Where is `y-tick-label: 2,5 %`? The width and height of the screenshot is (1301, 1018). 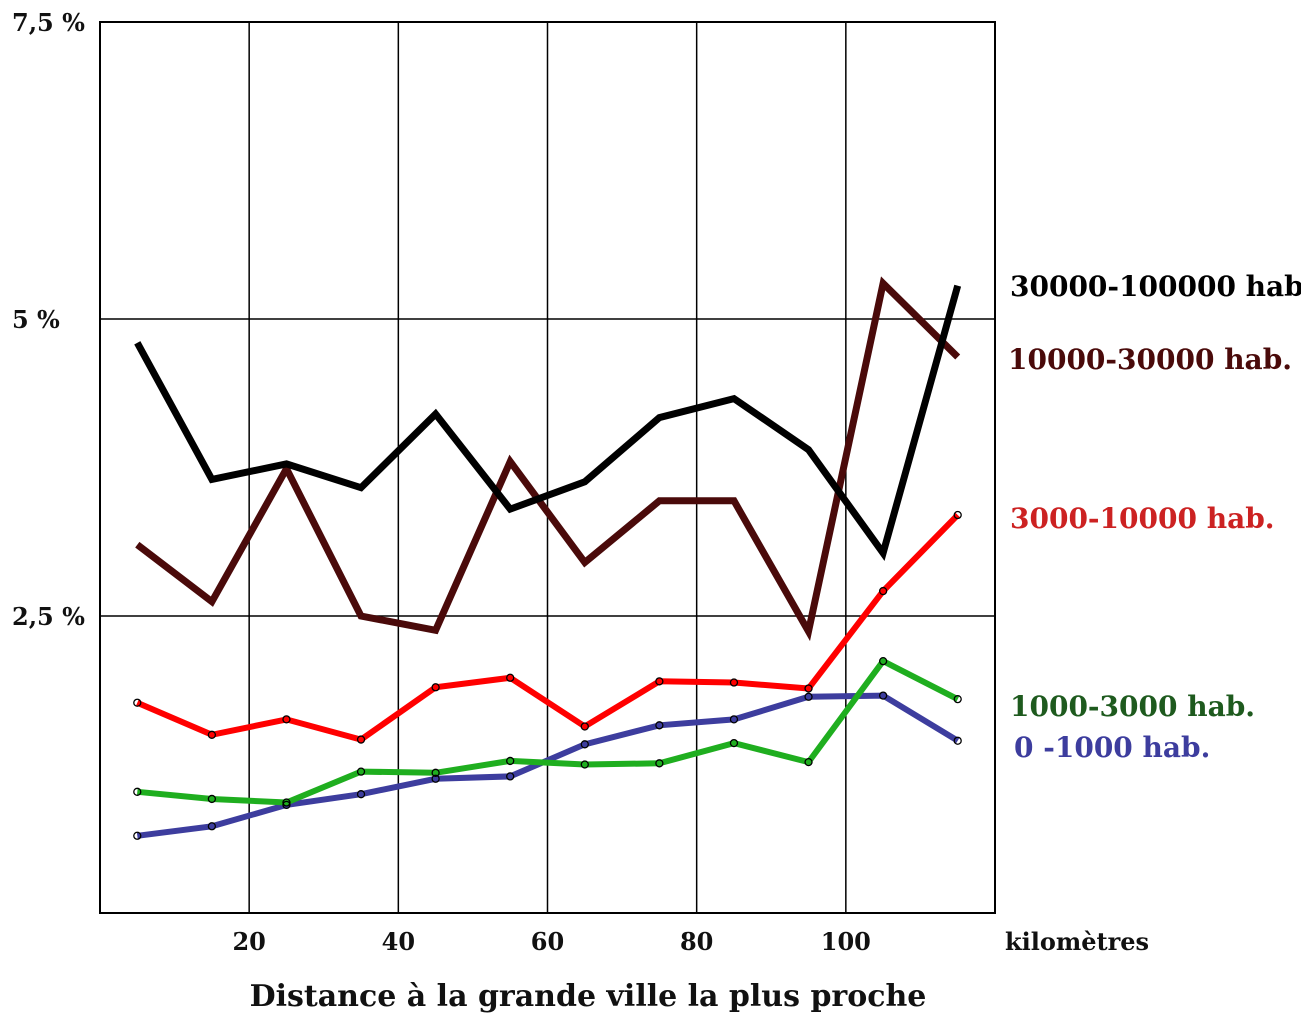 y-tick-label: 2,5 % is located at coordinates (48, 616).